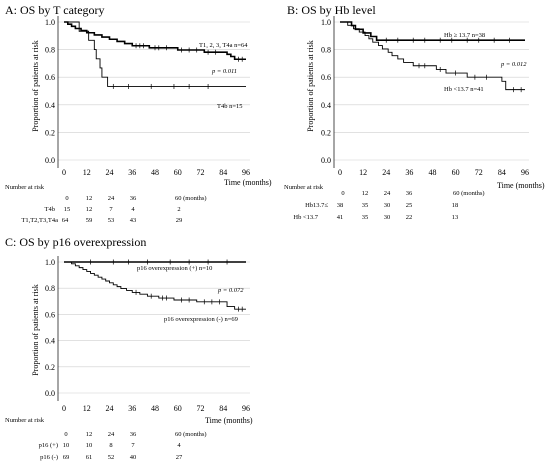 This screenshot has width=550, height=465. I want to click on panel-a-risk-columns: 0 12 24 36 60 (months), so click(135, 198).